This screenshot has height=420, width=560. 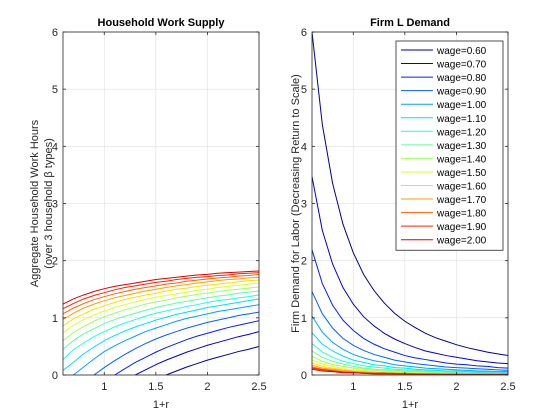 What do you see at coordinates (461, 132) in the screenshot?
I see `legend-entry: wage=1.20` at bounding box center [461, 132].